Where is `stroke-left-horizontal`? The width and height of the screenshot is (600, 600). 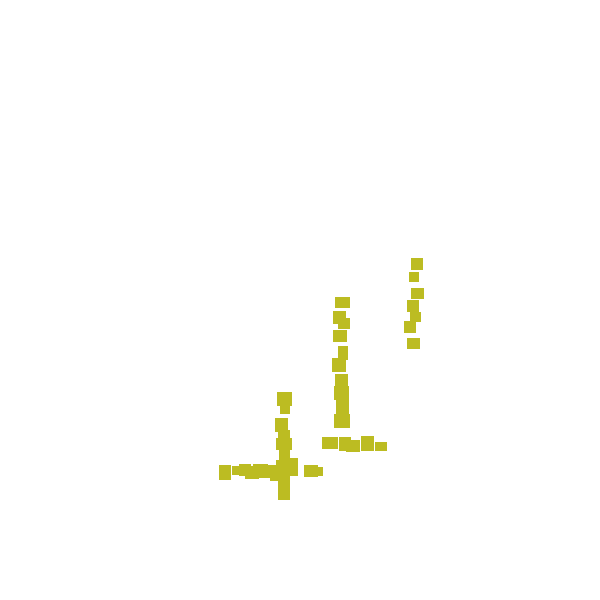
stroke-left-horizontal is located at coordinates (271, 469).